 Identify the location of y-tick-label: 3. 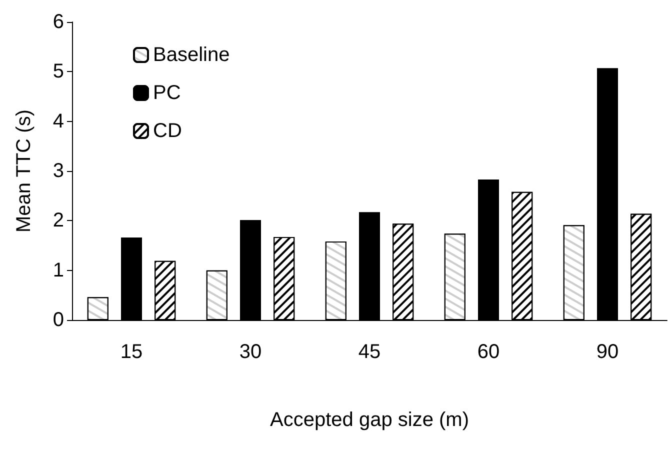
(58, 171).